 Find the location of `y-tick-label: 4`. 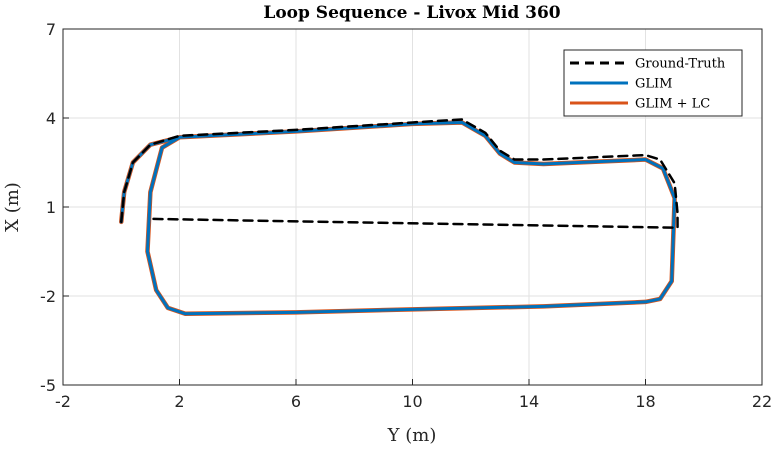

y-tick-label: 4 is located at coordinates (51, 118).